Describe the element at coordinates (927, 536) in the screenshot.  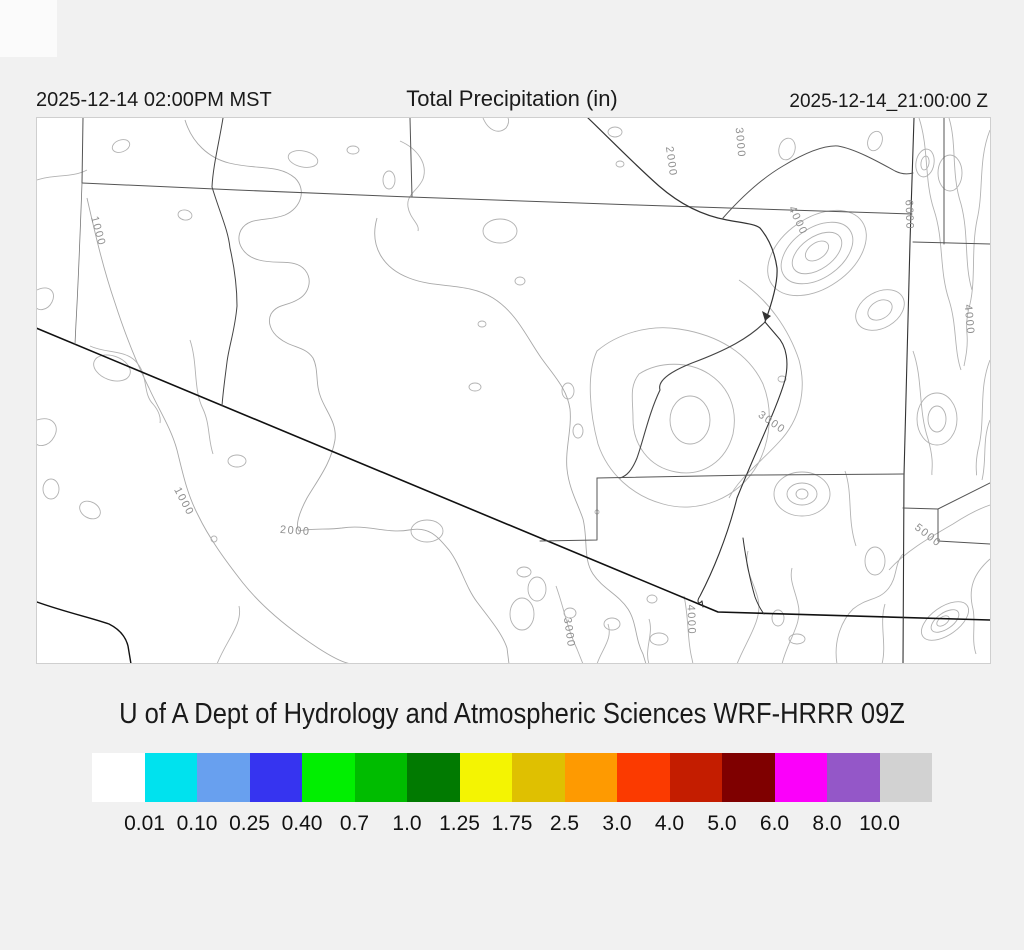
I see `contour-elevation-label: 5000` at that location.